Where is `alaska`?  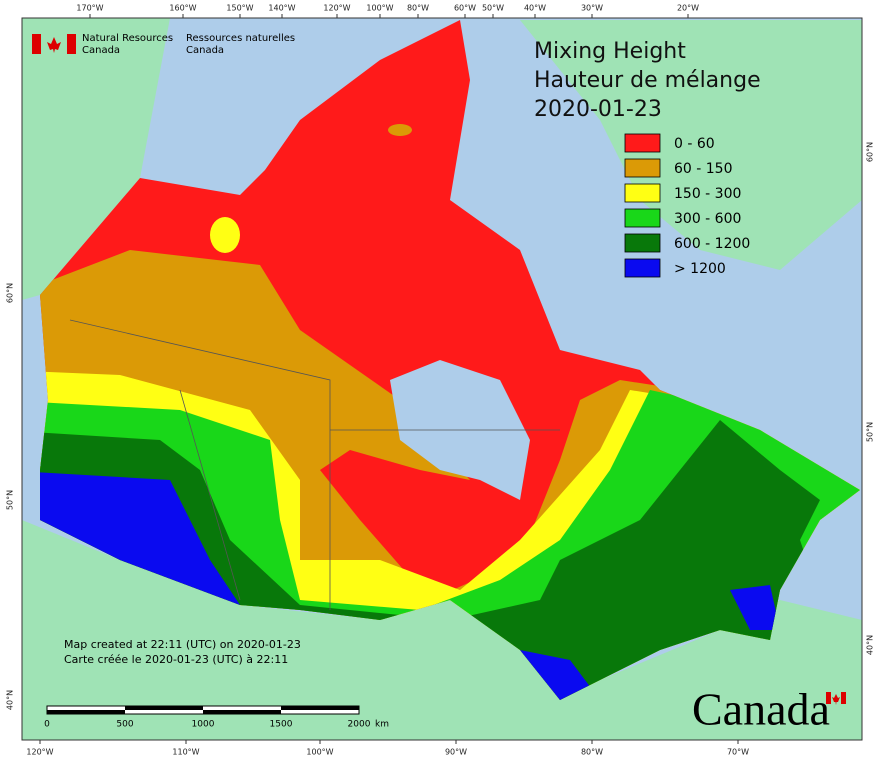 alaska is located at coordinates (96, 159).